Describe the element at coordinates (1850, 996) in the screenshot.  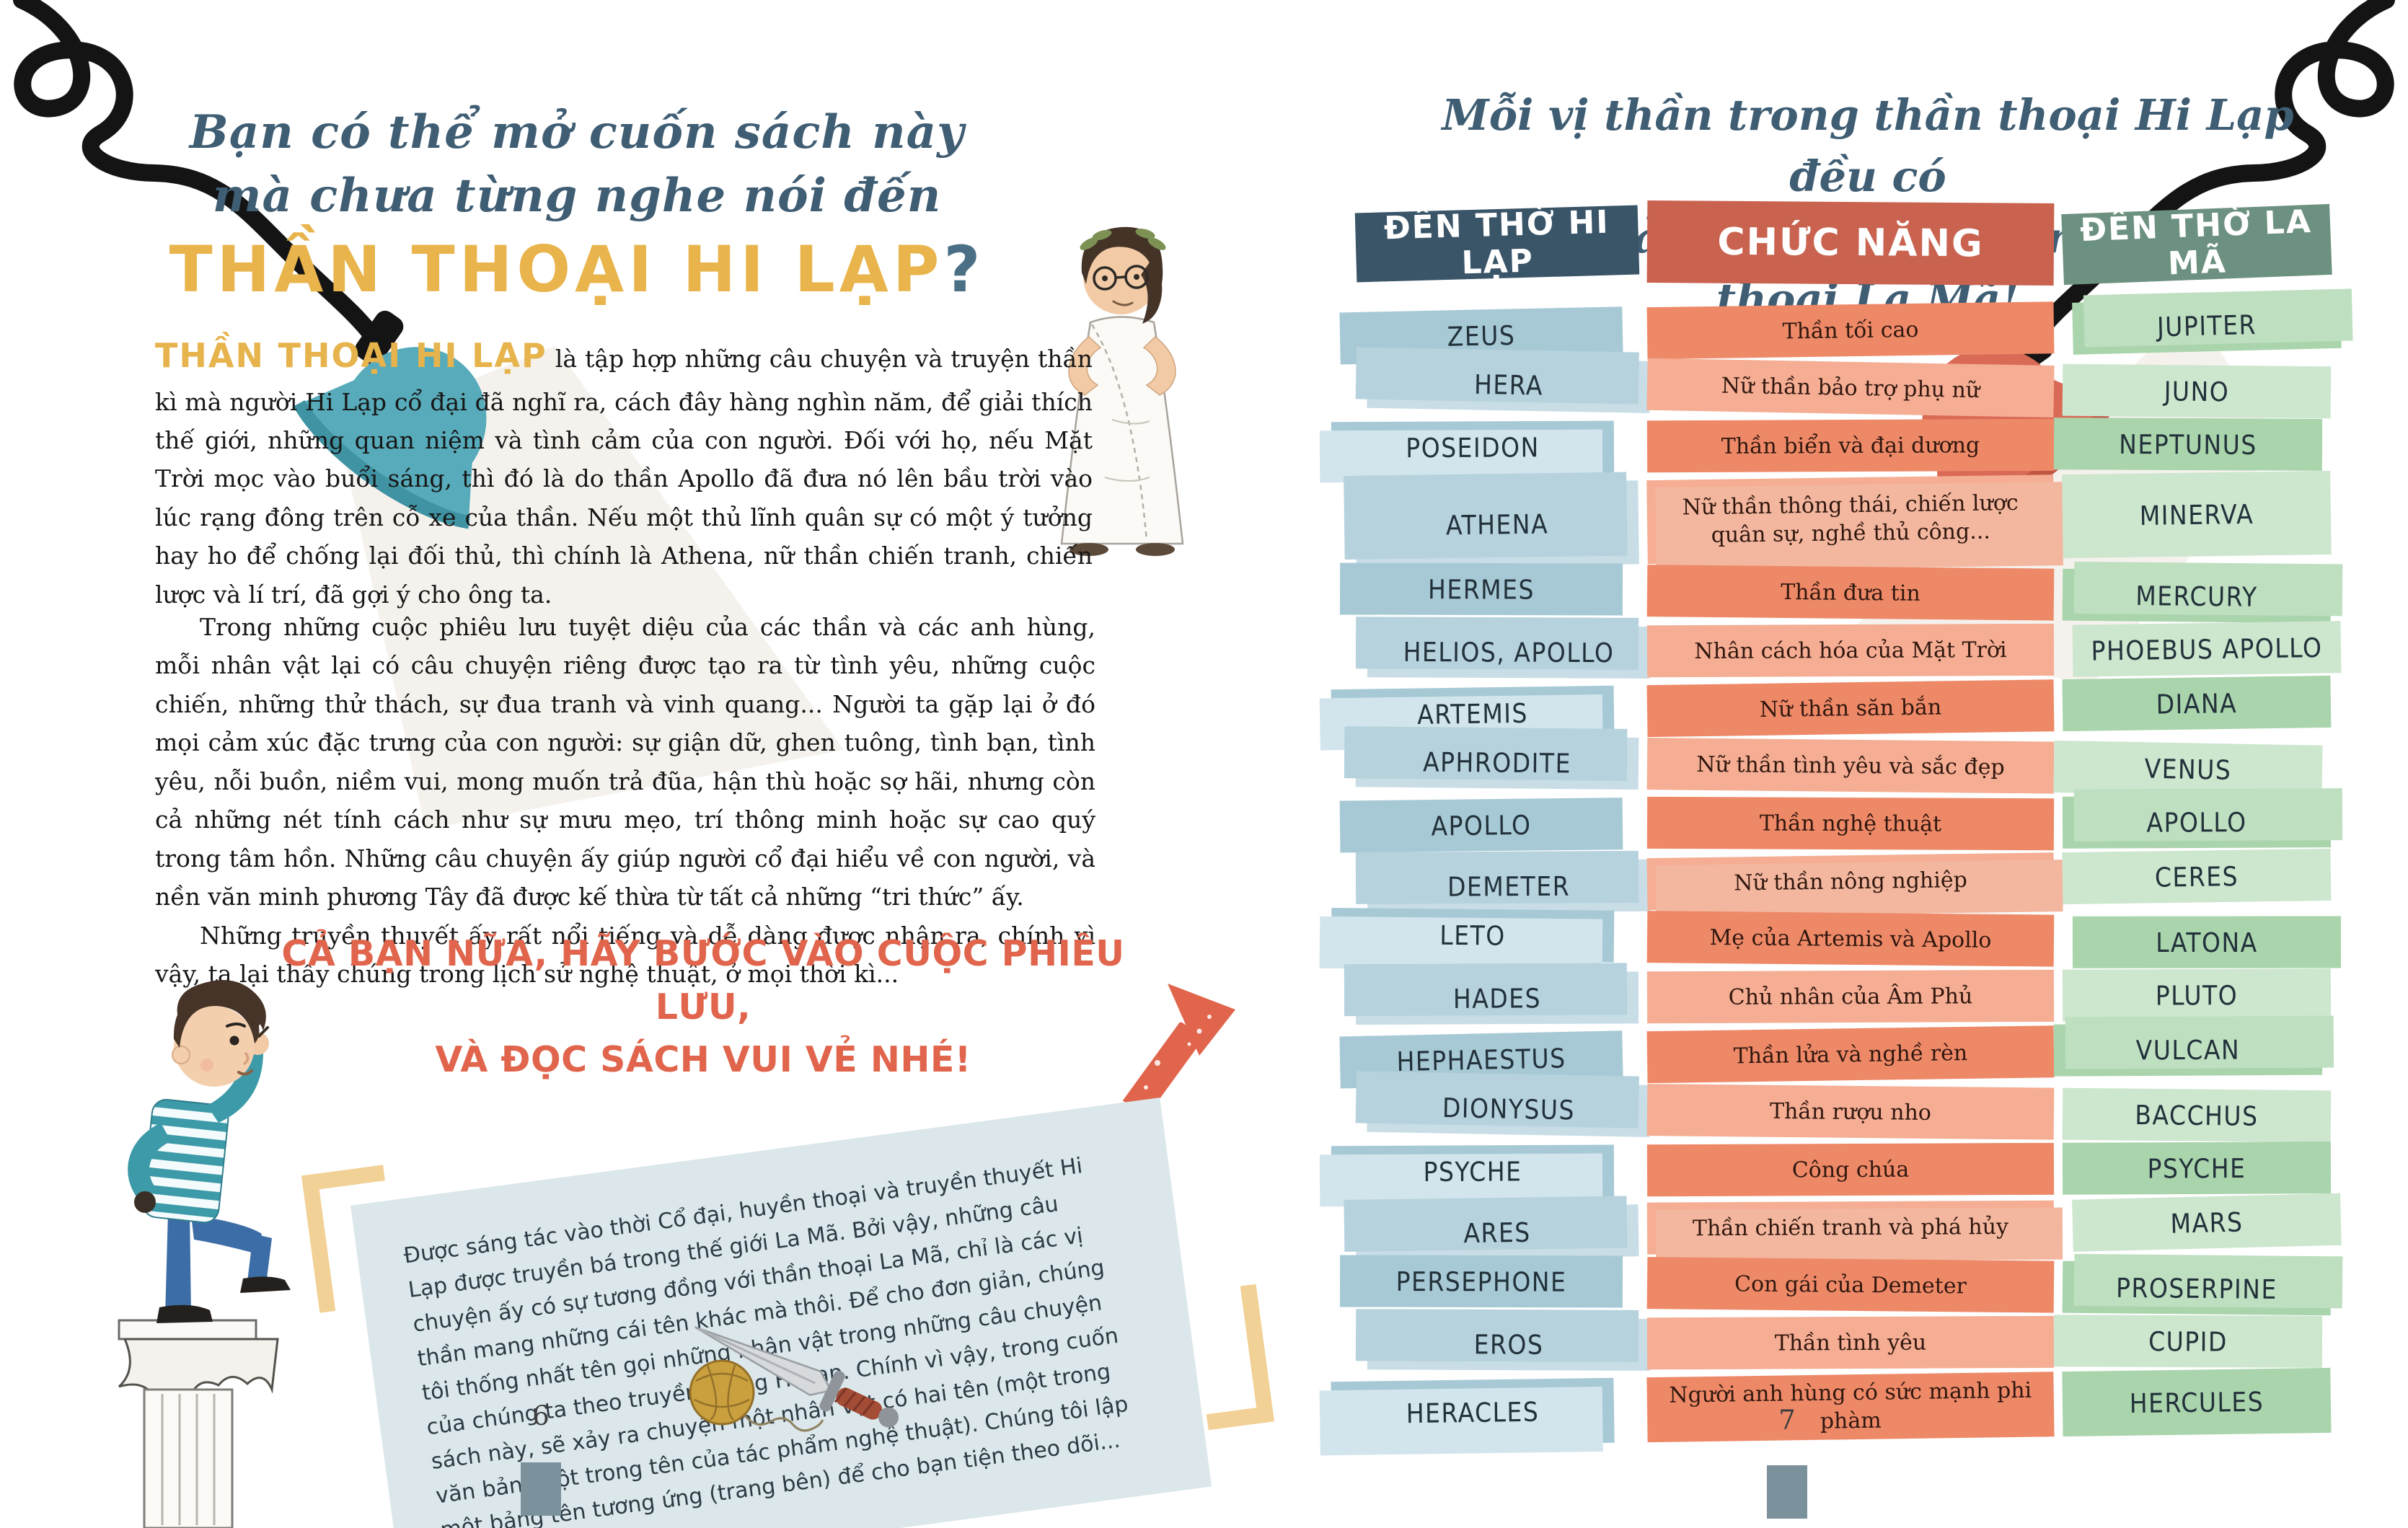
I see `role-cell: Chủ nhân của Âm Phủ` at that location.